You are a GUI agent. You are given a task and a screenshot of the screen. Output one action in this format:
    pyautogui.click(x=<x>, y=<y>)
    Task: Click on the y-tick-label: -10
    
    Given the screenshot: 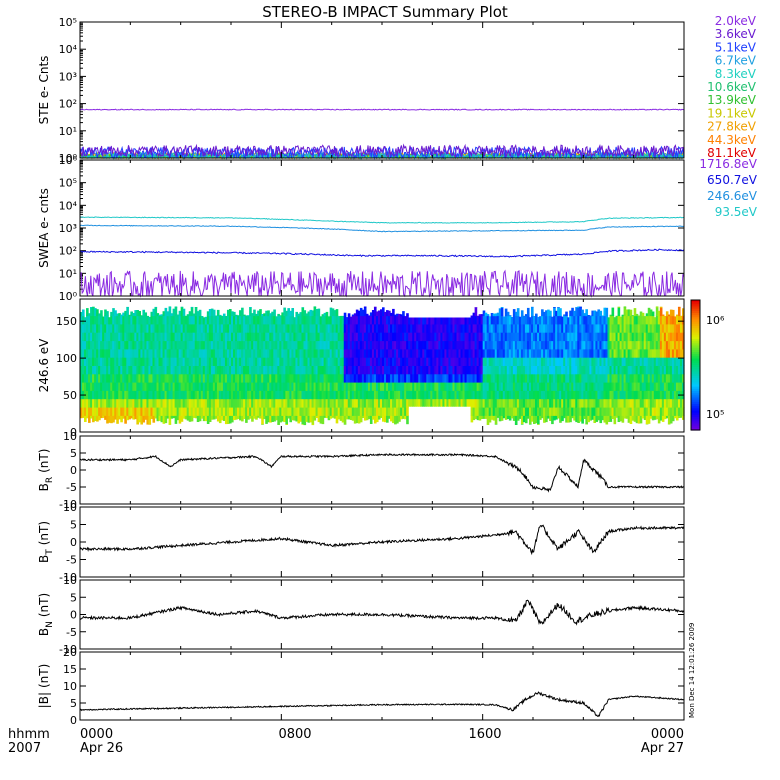 What is the action you would take?
    pyautogui.click(x=68, y=649)
    